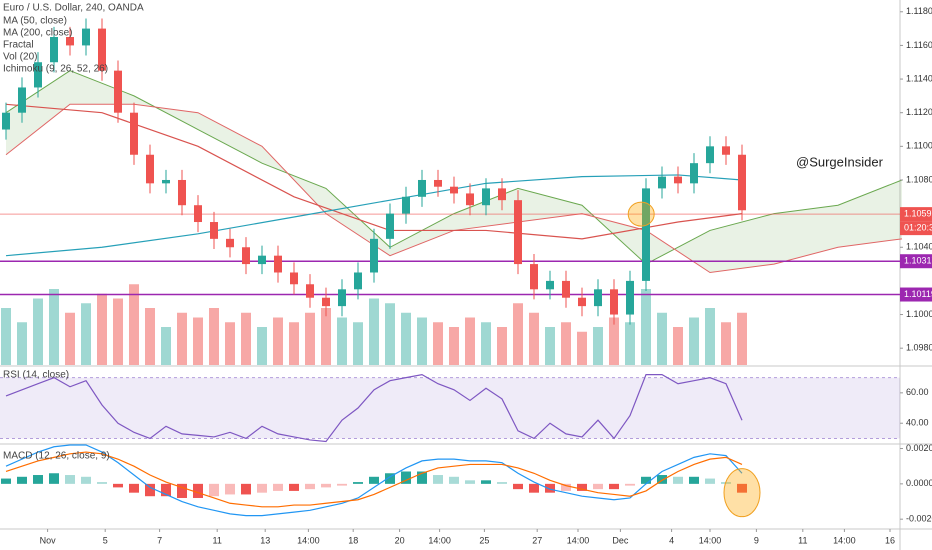  What do you see at coordinates (919, 78) in the screenshot?
I see `y-tick-label: 1.11400` at bounding box center [919, 78].